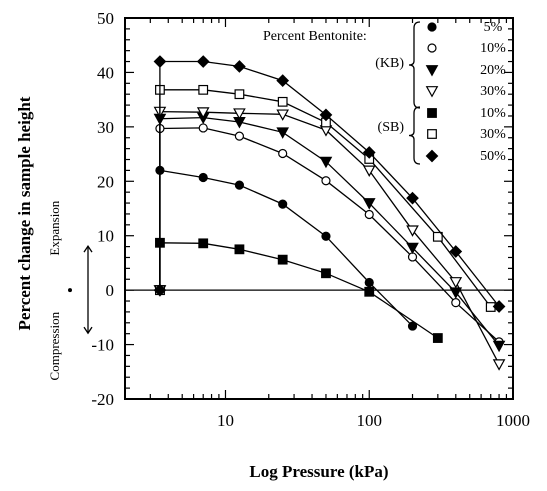 This screenshot has height=491, width=547. What do you see at coordinates (54, 227) in the screenshot?
I see `expansion-label: Expansion` at bounding box center [54, 227].